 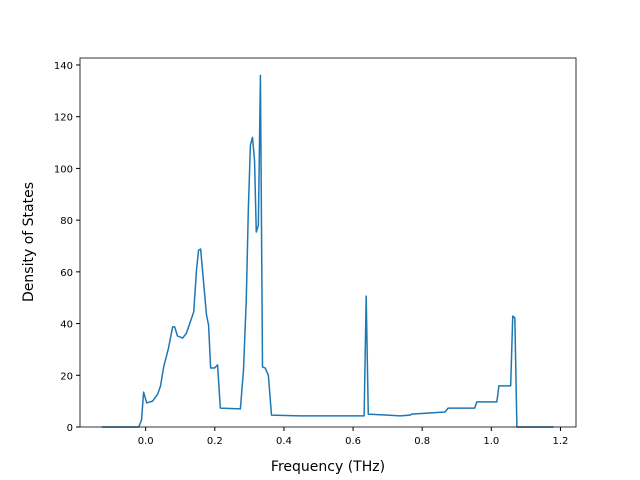 I want to click on y-tick-label: 40, so click(x=66, y=325).